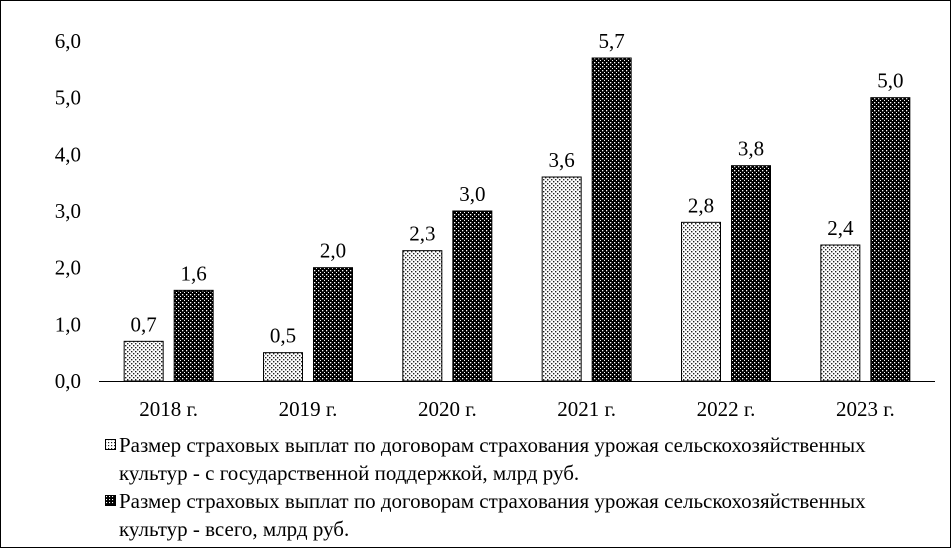 Image resolution: width=951 pixels, height=549 pixels. Describe the element at coordinates (612, 41) in the screenshot. I see `data-label: 5,7` at that location.